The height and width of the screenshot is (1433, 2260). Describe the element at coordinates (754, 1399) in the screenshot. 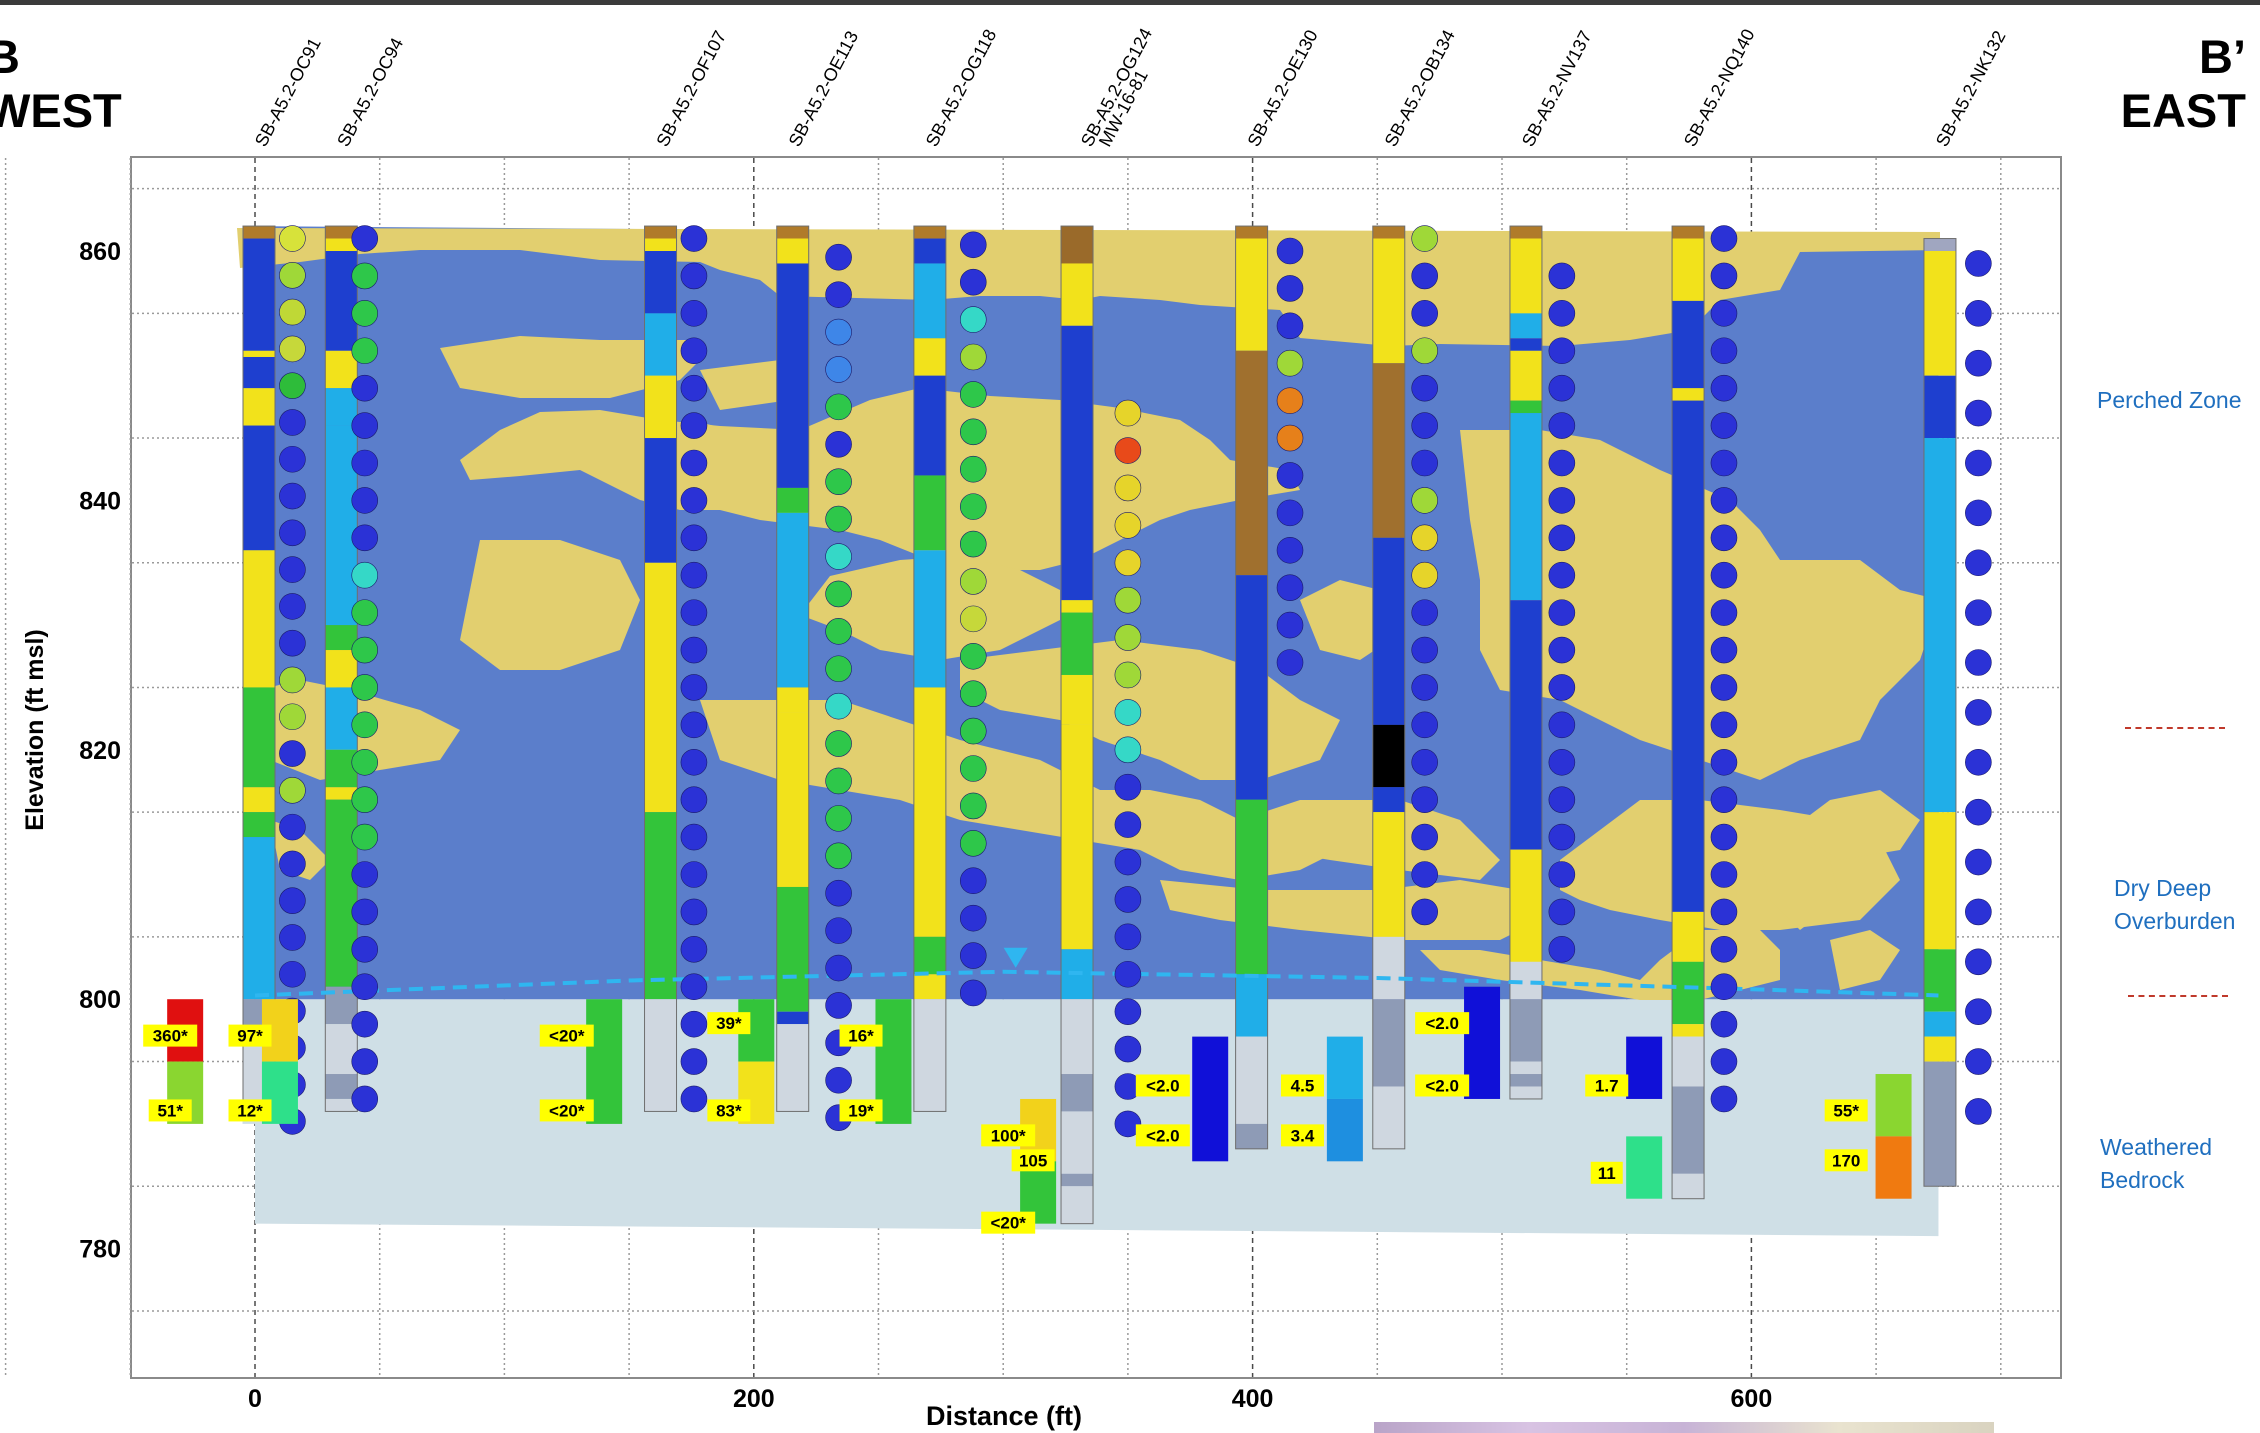

I see `x-tick-label: 200` at that location.